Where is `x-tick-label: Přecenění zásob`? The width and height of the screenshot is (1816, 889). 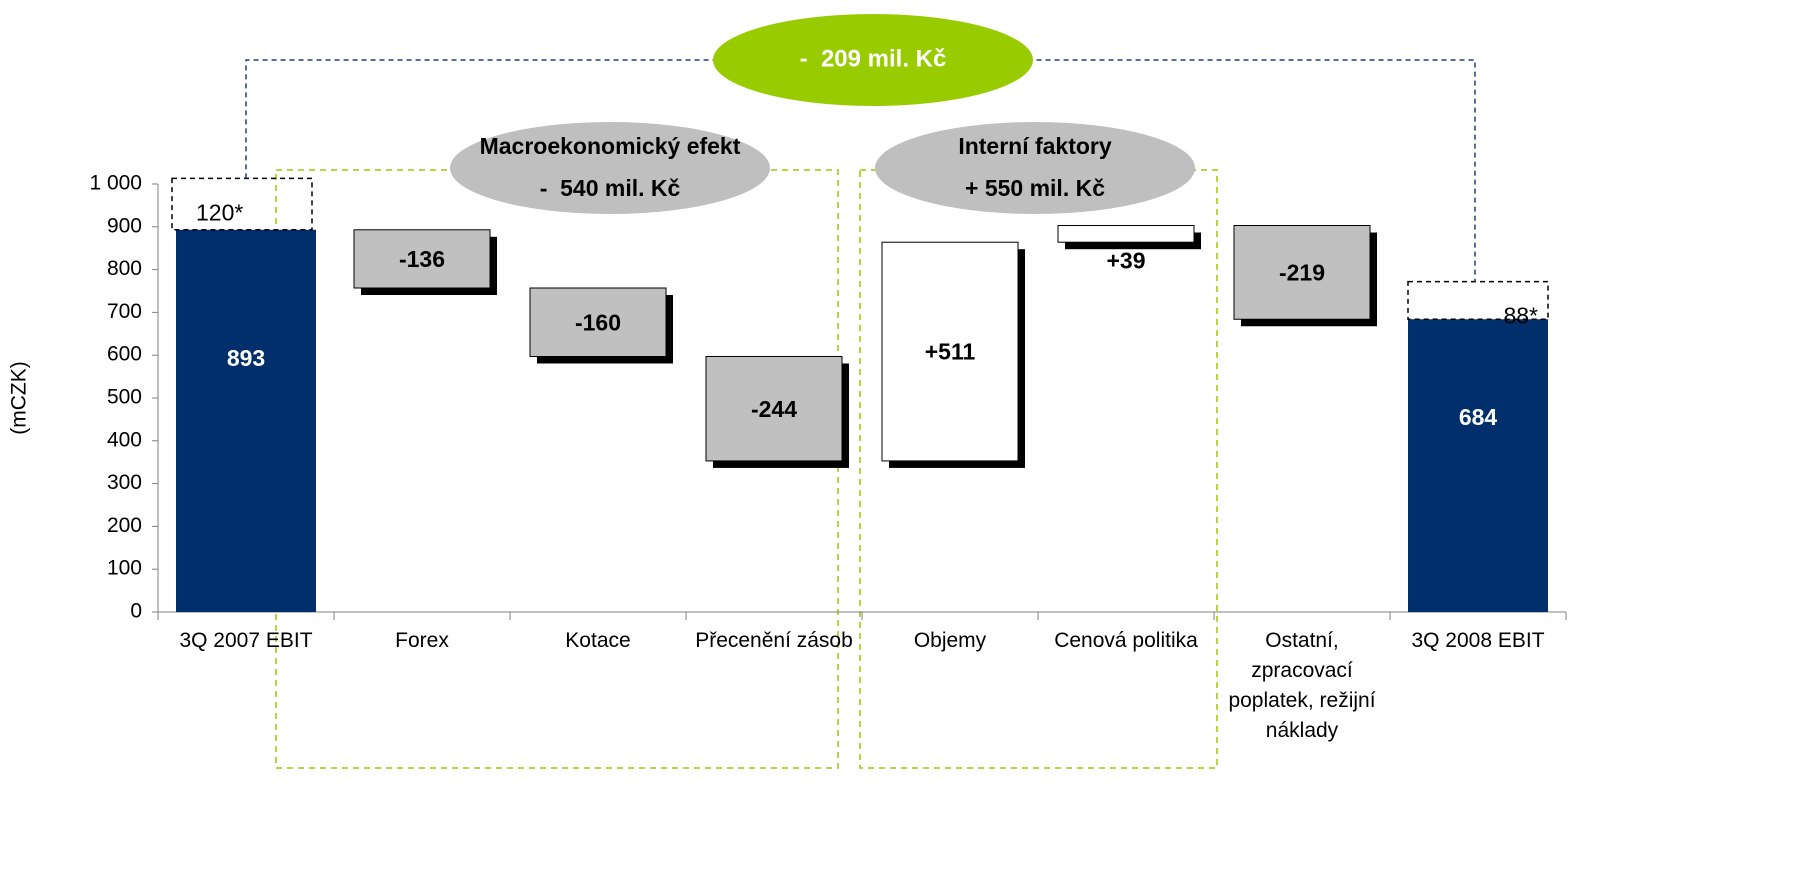 x-tick-label: Přecenění zásob is located at coordinates (774, 640).